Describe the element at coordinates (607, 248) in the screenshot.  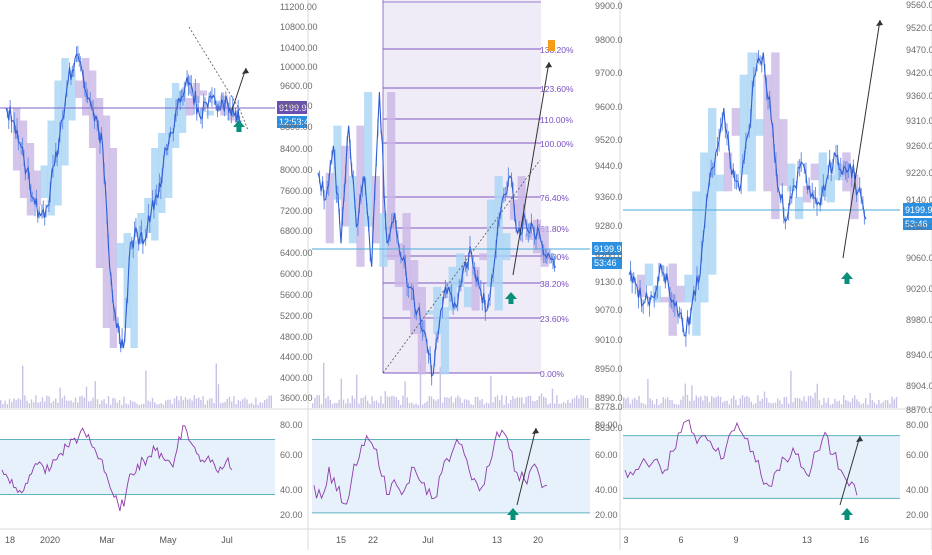
I see `price-tag` at that location.